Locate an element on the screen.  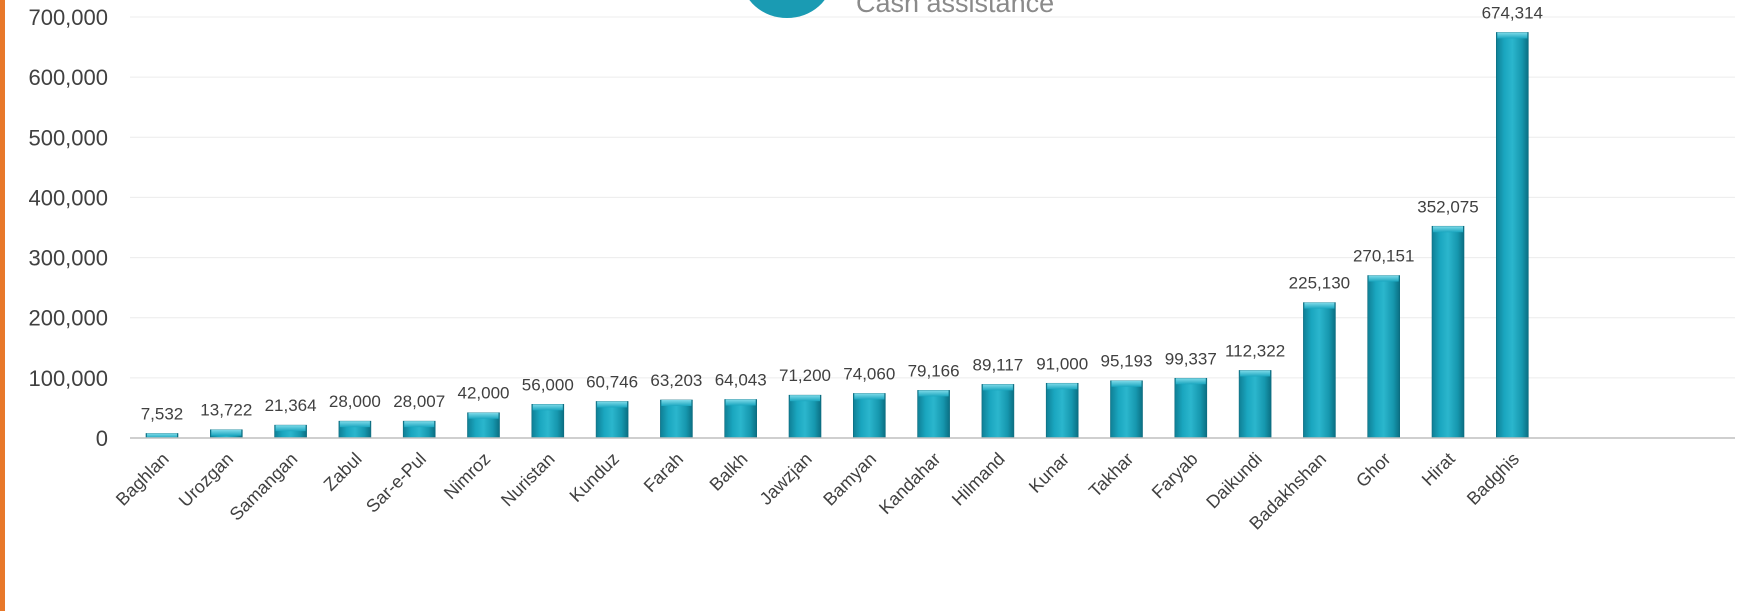
x-tick-label: Baghlan is located at coordinates (142, 479).